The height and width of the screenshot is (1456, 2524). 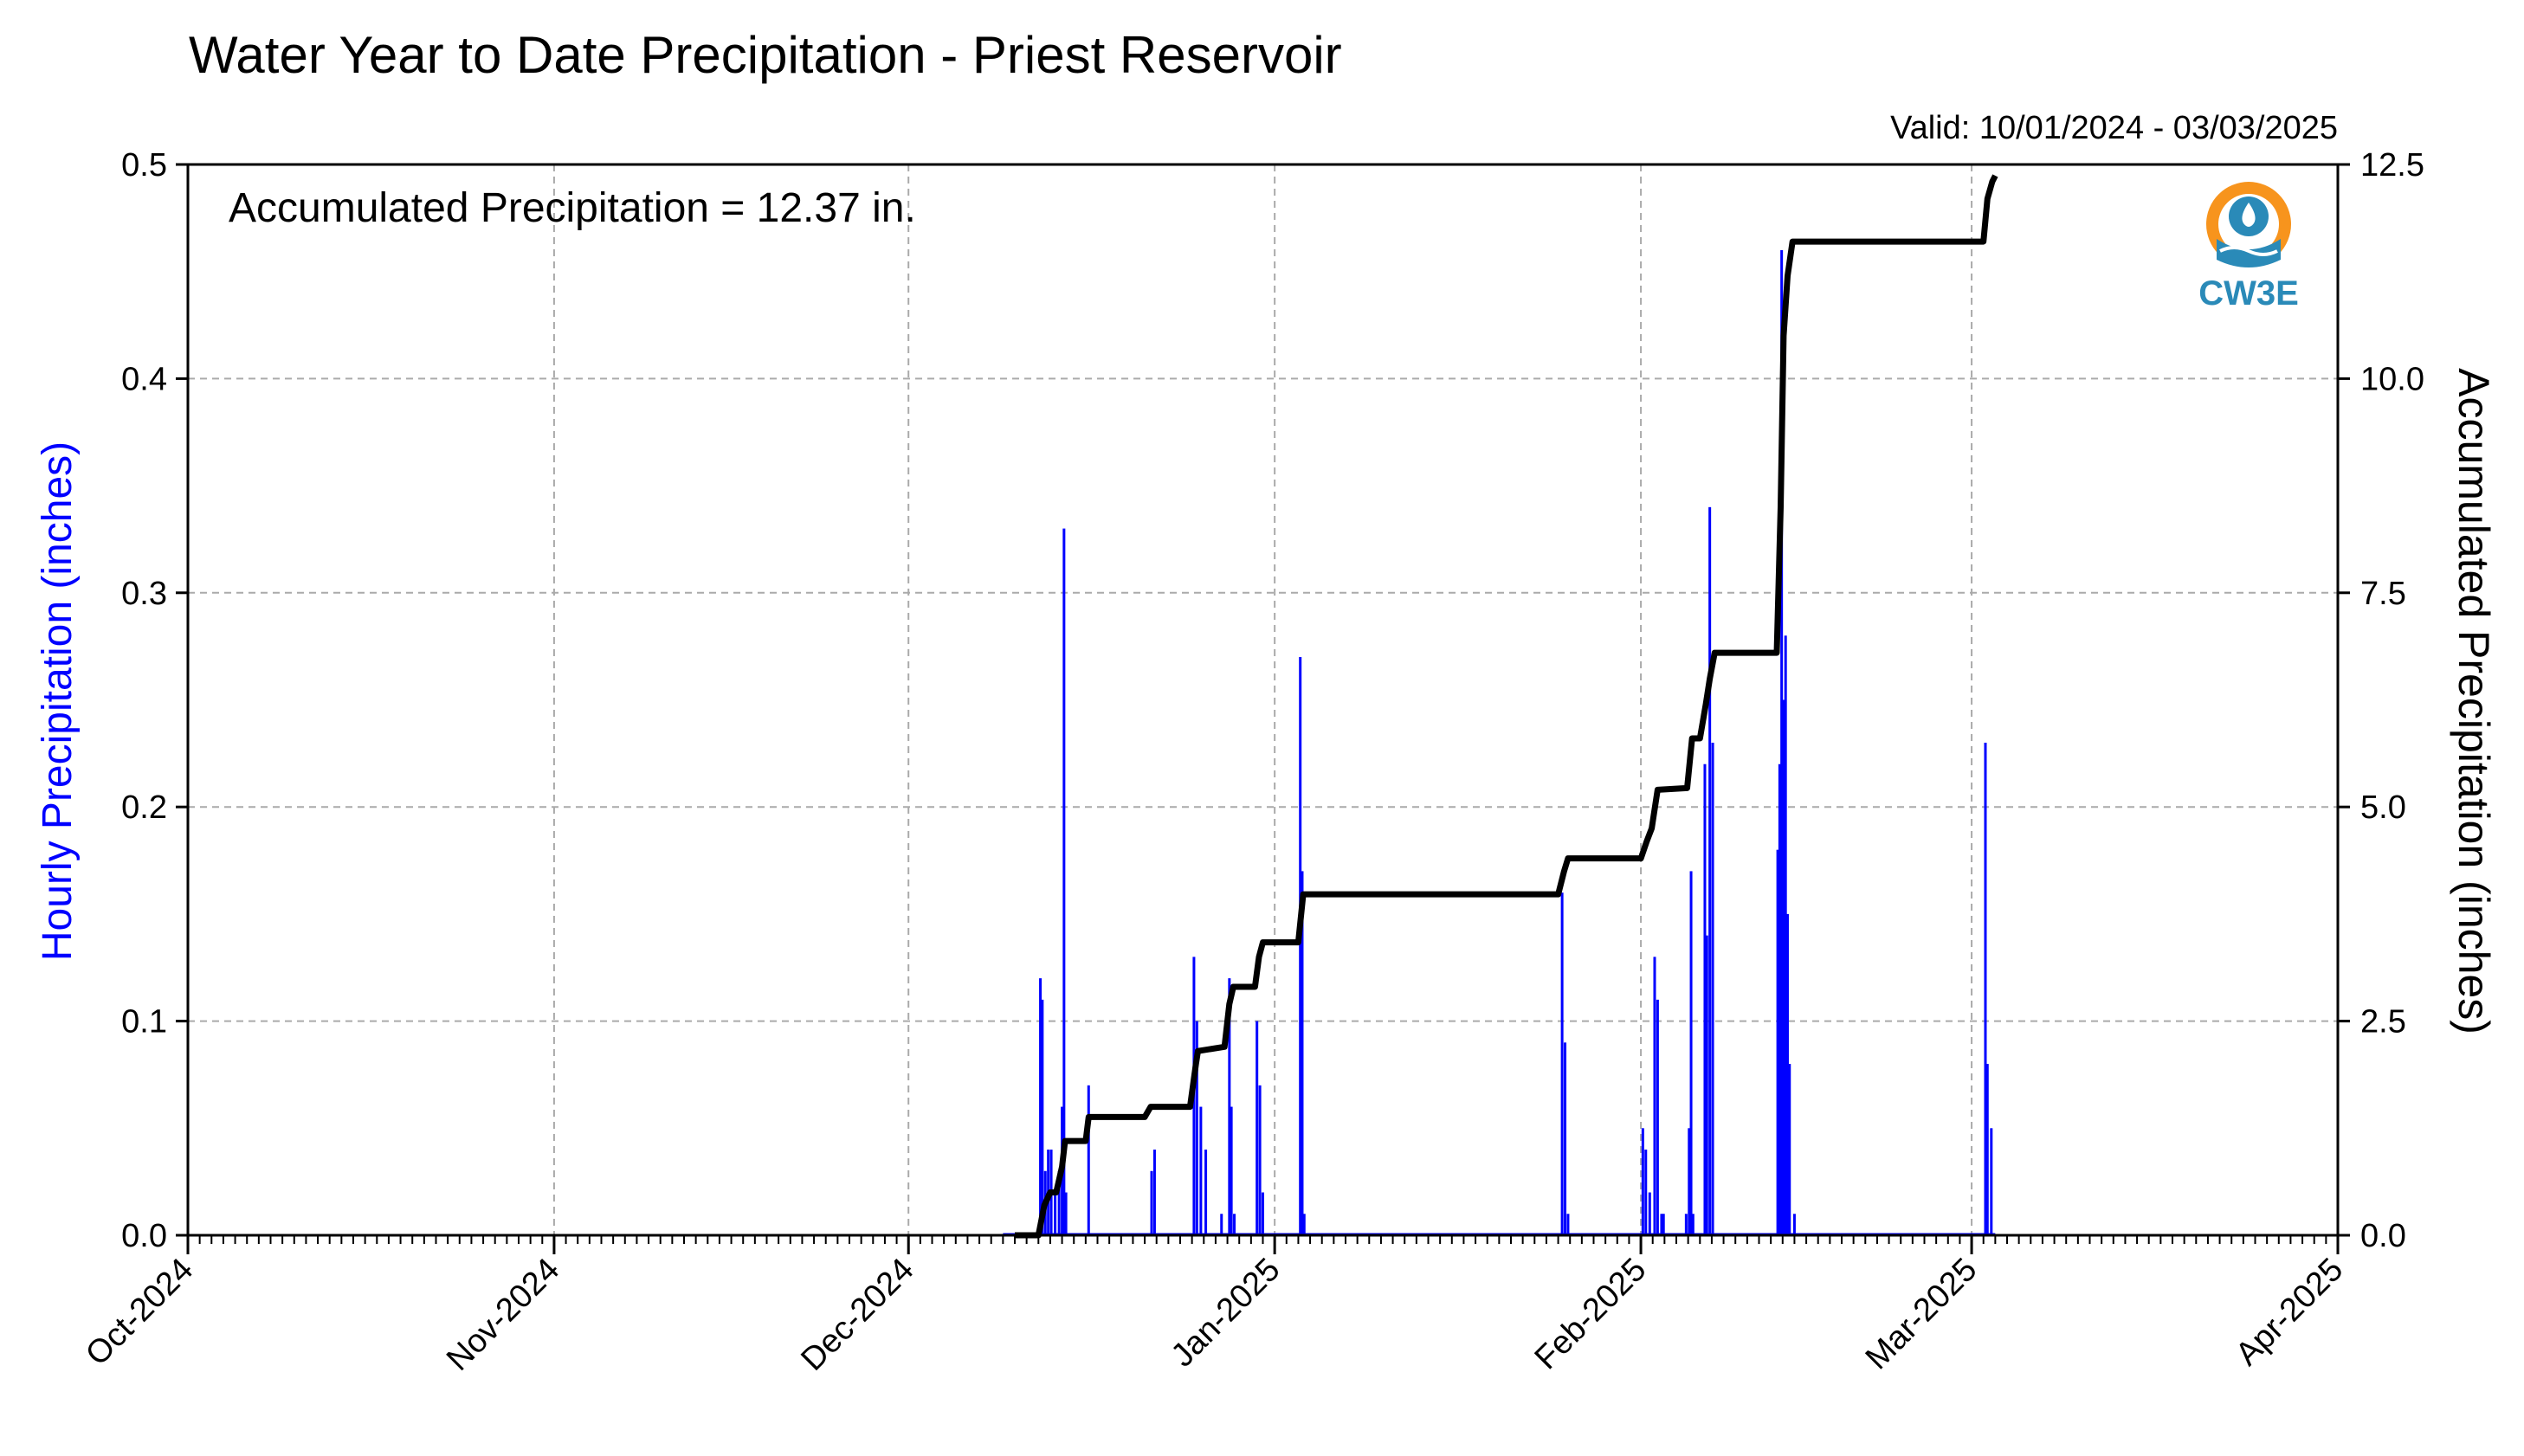 What do you see at coordinates (2474, 701) in the screenshot?
I see `y-axis-label-right: Accumulated Precipitation (inches)` at bounding box center [2474, 701].